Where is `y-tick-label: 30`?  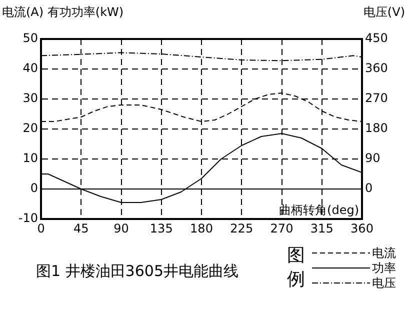 y-tick-label: 30 is located at coordinates (30, 98).